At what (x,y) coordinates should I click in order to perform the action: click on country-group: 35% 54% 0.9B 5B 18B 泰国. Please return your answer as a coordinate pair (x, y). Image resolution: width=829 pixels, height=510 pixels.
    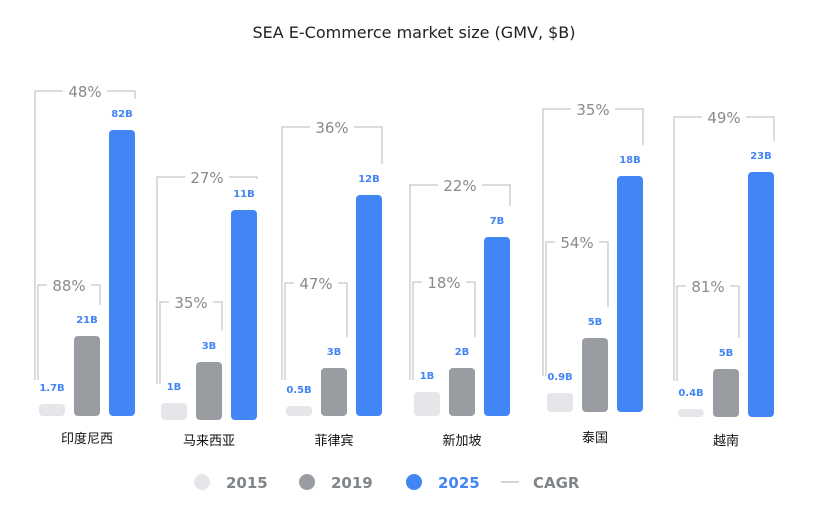
    Looking at the image, I should click on (593, 273).